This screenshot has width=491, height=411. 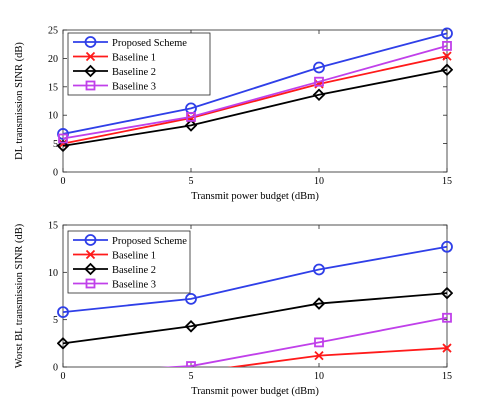 I want to click on chart1-legend-label: Proposed Scheme, so click(x=149, y=43).